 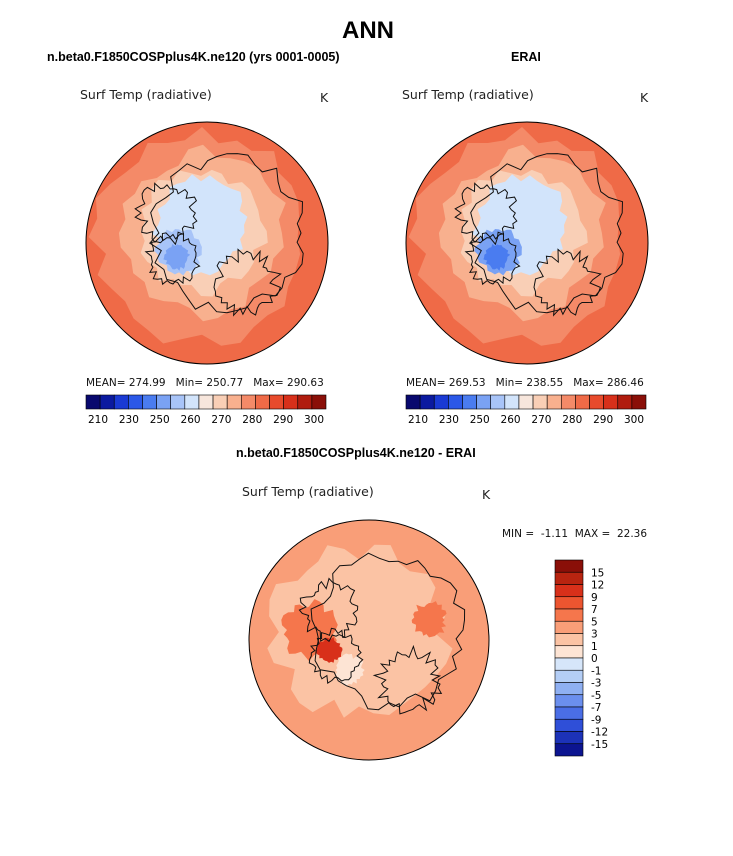 I want to click on panel-1-units: K, so click(x=324, y=97).